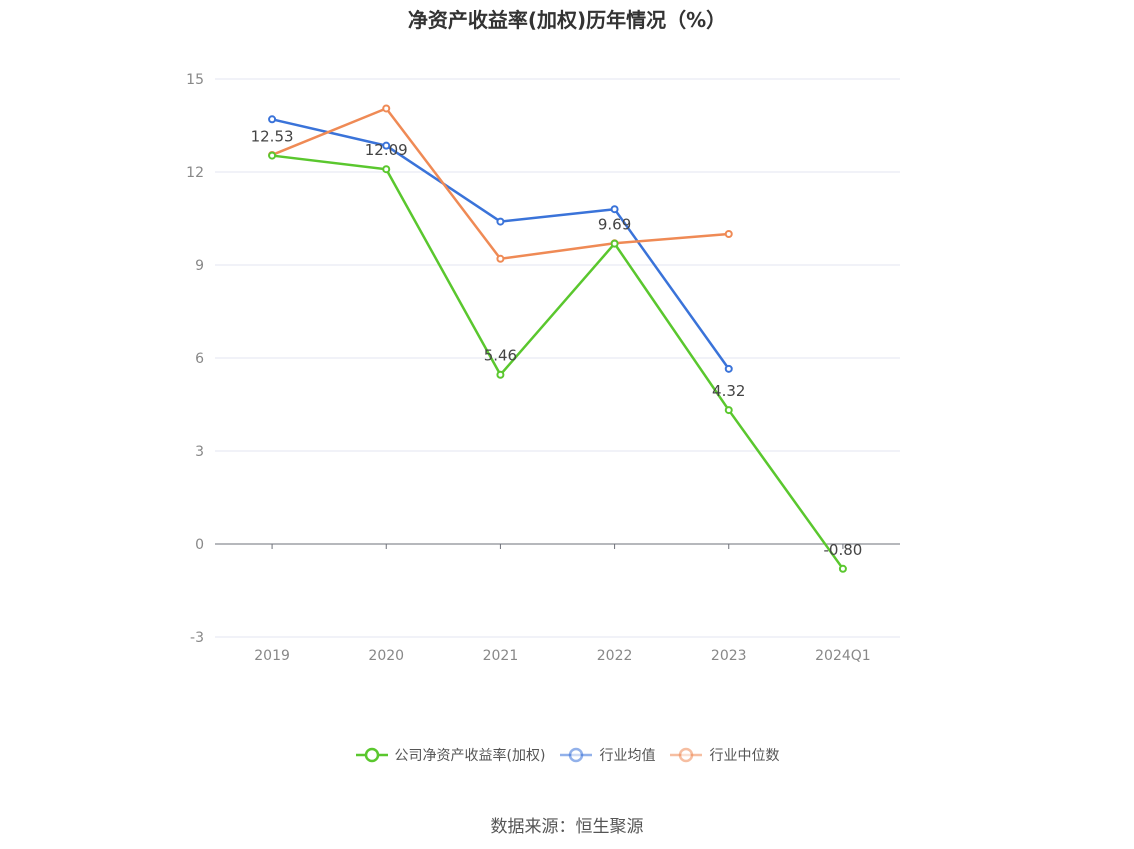 The image size is (1134, 849). I want to click on y-tick-label: -3, so click(197, 638).